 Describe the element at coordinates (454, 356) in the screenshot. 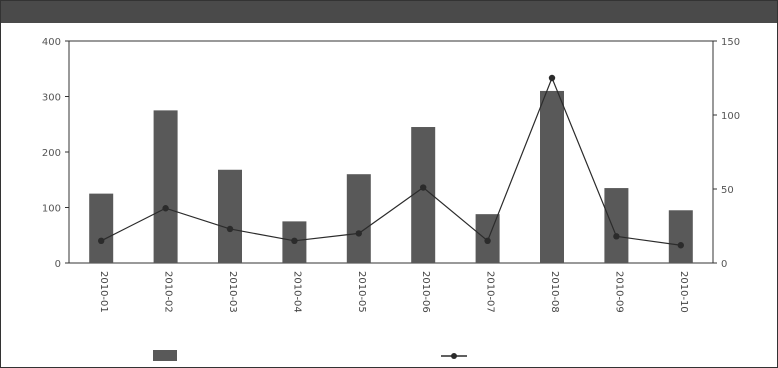

I see `legend-line-marker` at that location.